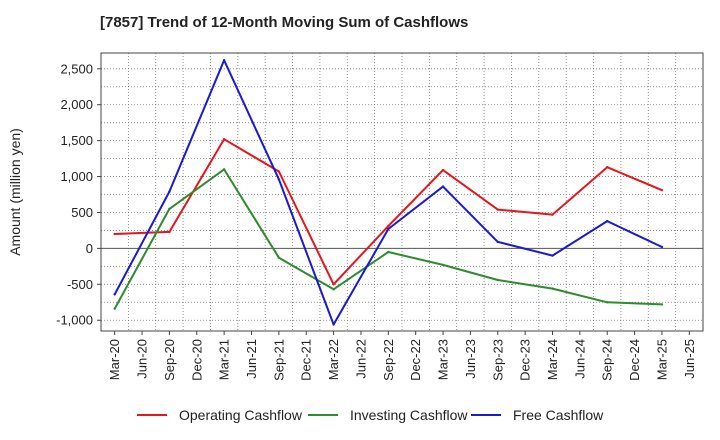 Image resolution: width=720 pixels, height=440 pixels. What do you see at coordinates (76, 140) in the screenshot?
I see `y-tick-label: 1,500` at bounding box center [76, 140].